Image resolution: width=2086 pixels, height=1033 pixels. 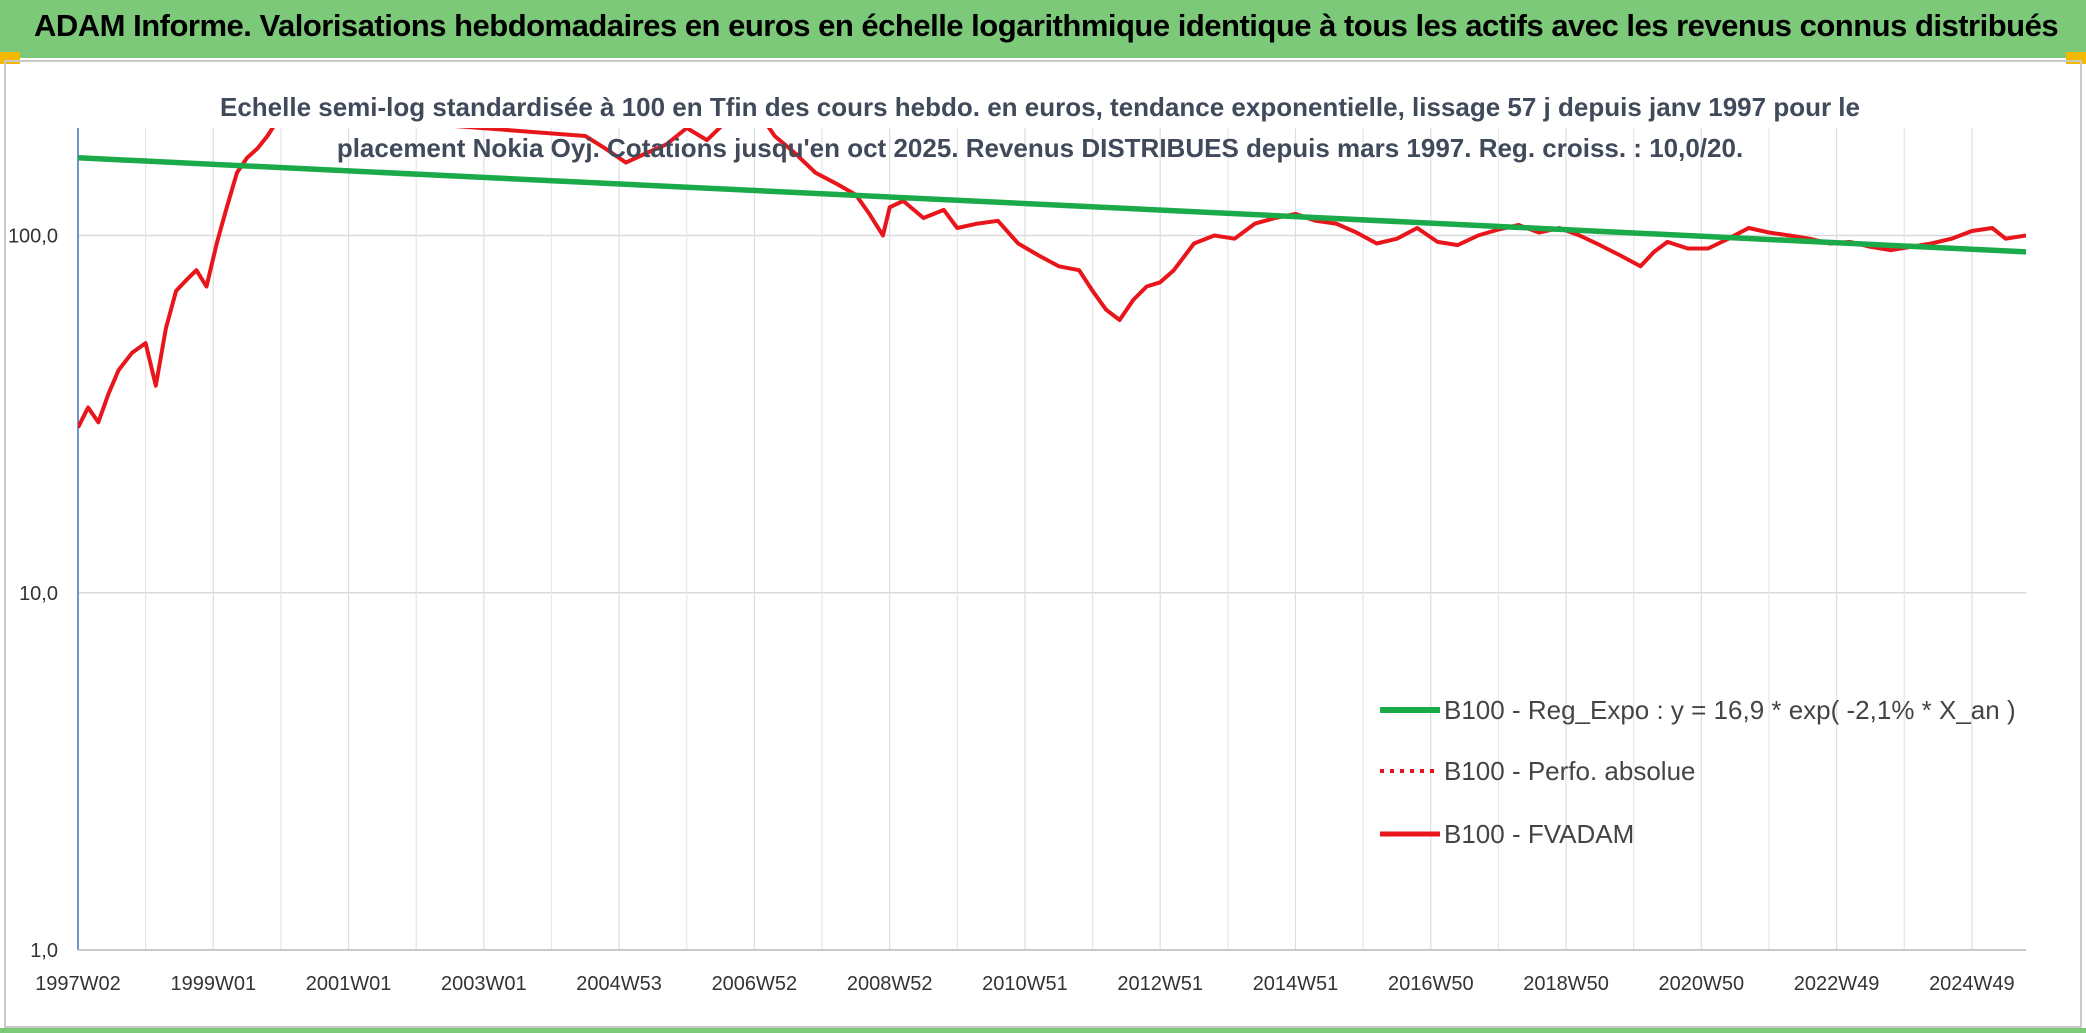 I want to click on series-reg-expo-line, so click(x=1052, y=205).